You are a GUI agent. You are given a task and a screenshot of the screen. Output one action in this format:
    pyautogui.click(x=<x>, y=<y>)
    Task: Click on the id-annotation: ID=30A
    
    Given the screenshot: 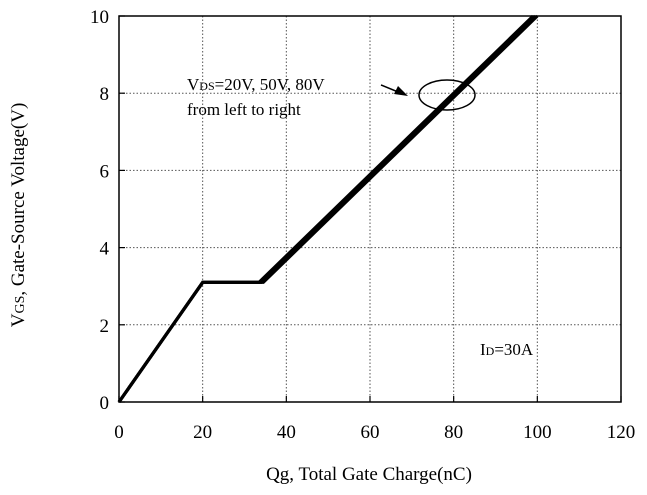 What is the action you would take?
    pyautogui.click(x=507, y=349)
    